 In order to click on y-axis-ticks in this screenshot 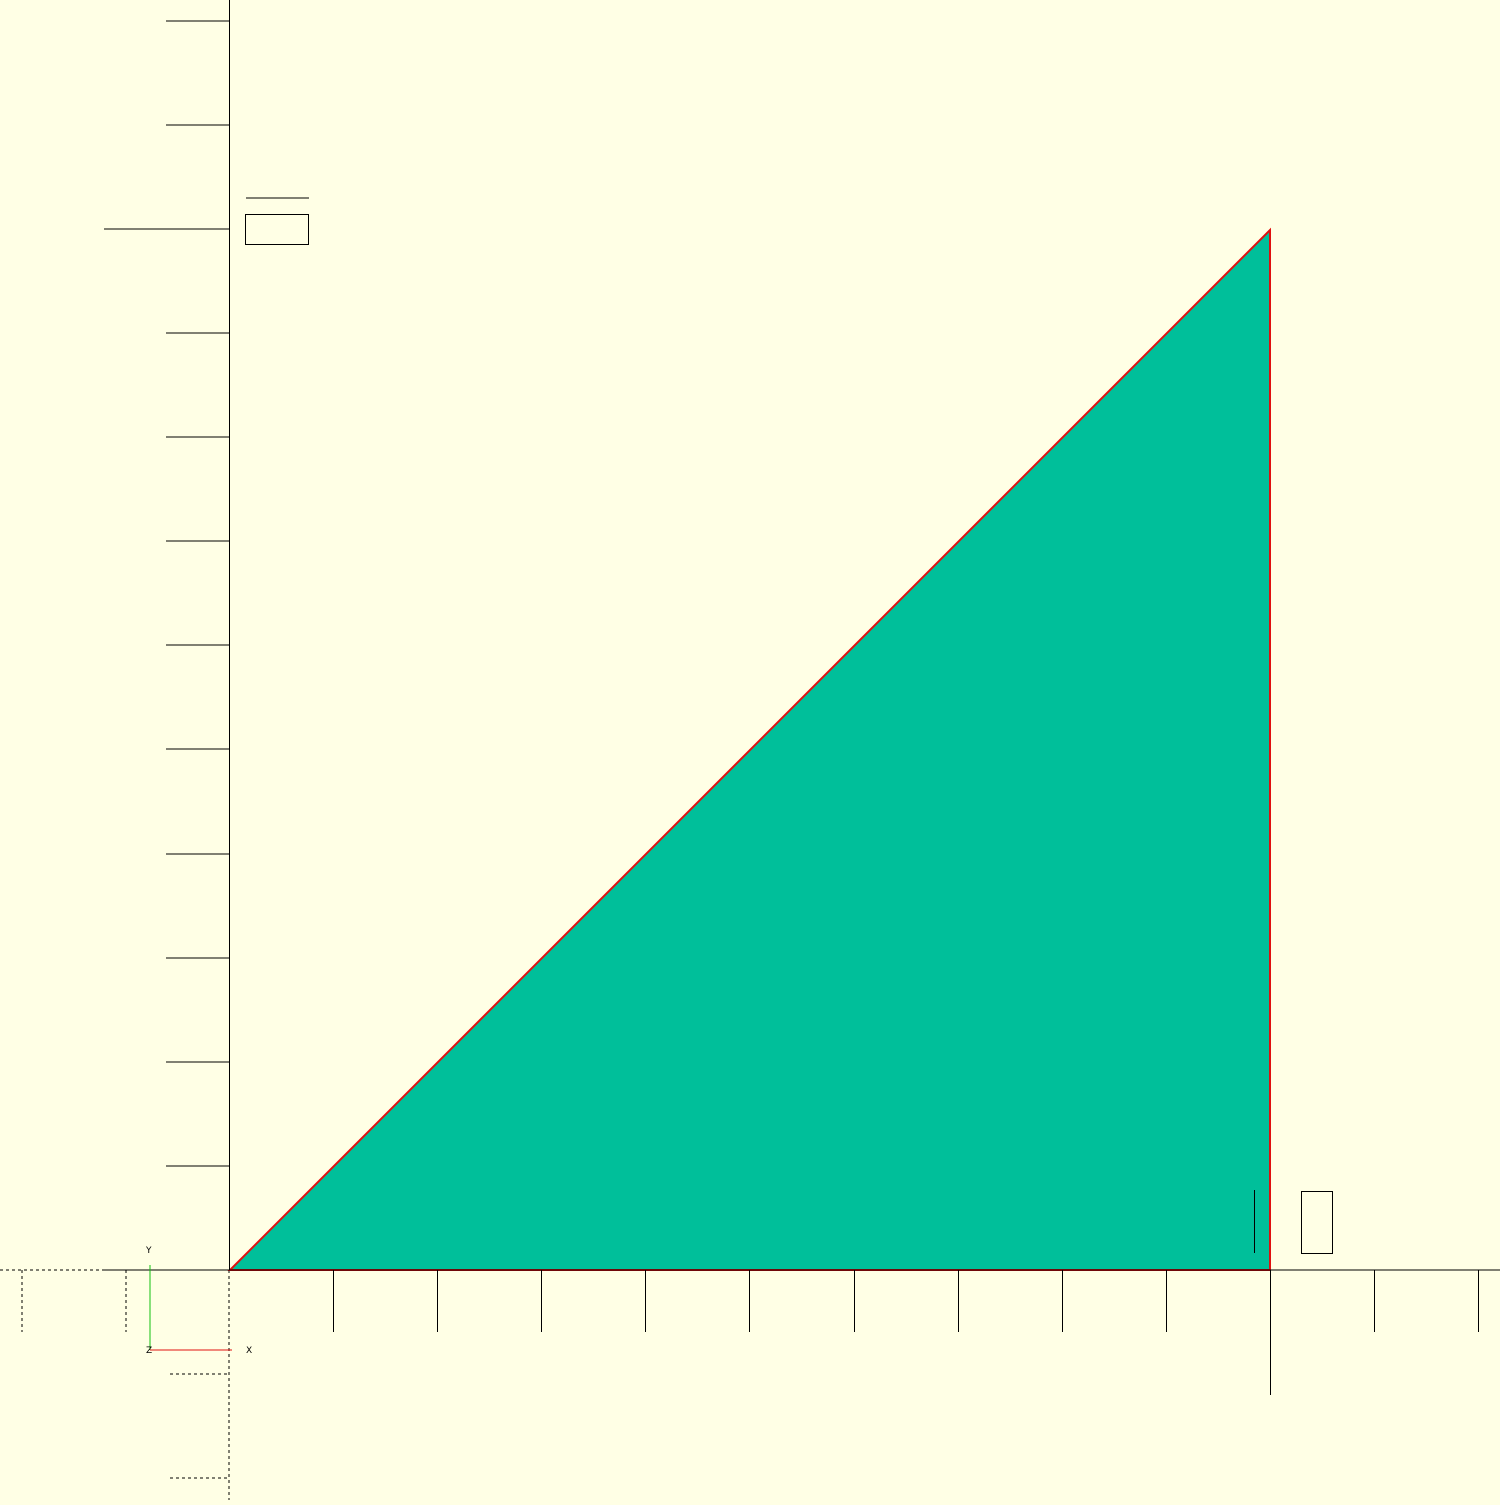, I will do `click(166, 593)`.